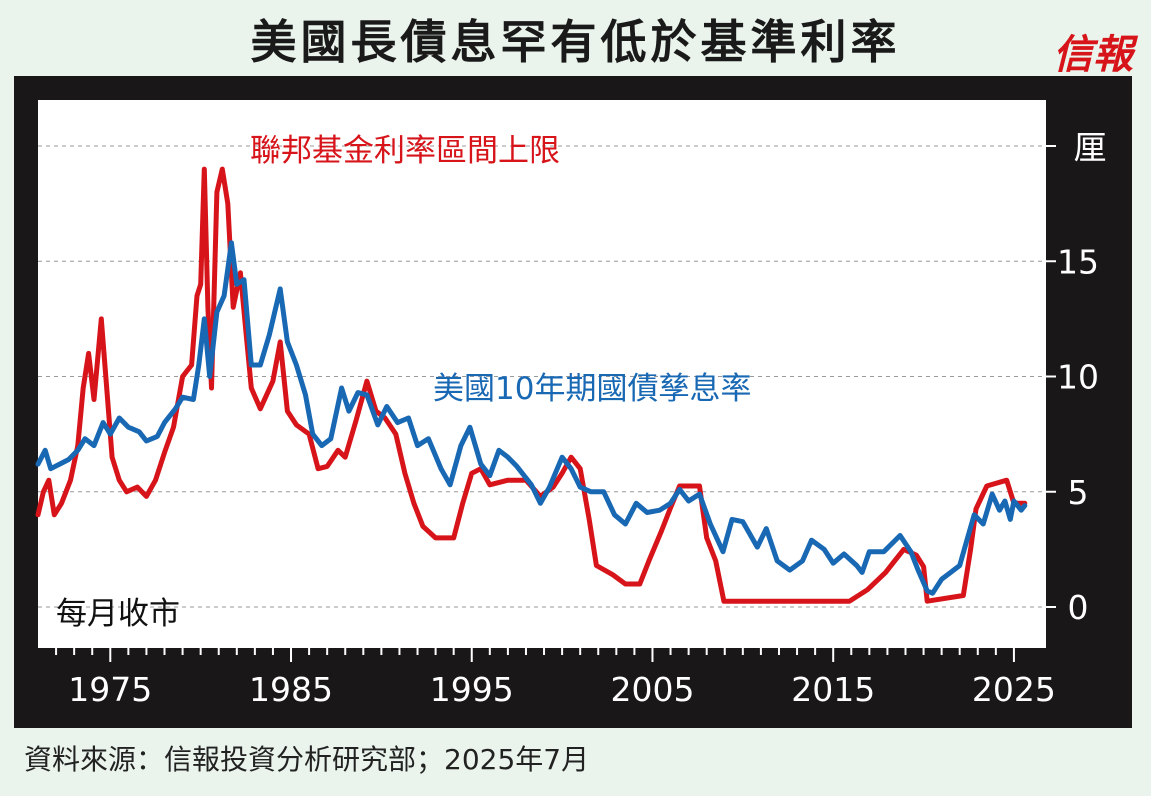  I want to click on x-tick-label: 1985, so click(291, 689).